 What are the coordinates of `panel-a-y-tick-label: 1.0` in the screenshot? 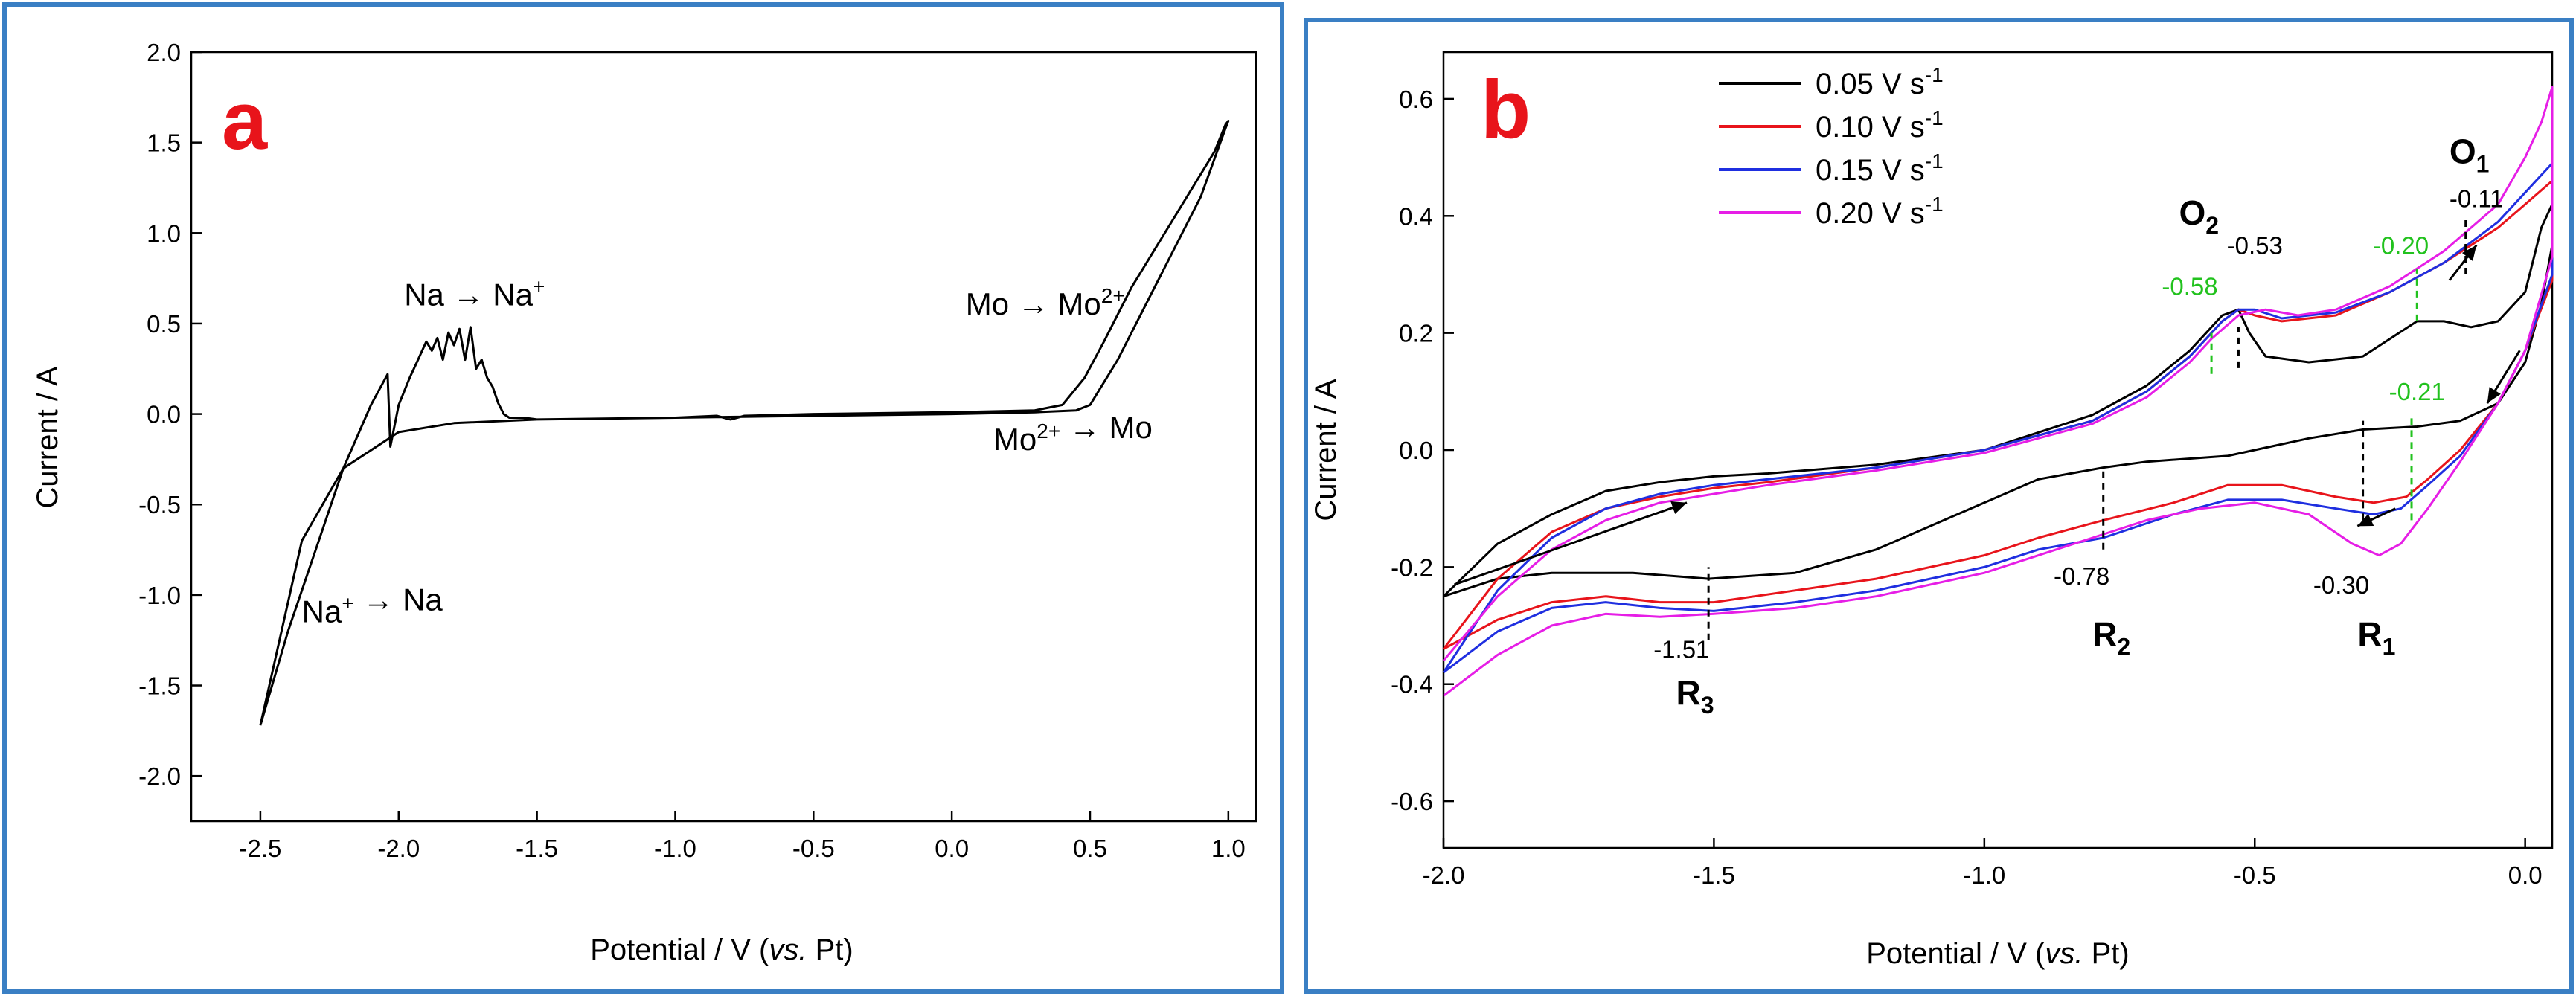 It's located at (164, 233).